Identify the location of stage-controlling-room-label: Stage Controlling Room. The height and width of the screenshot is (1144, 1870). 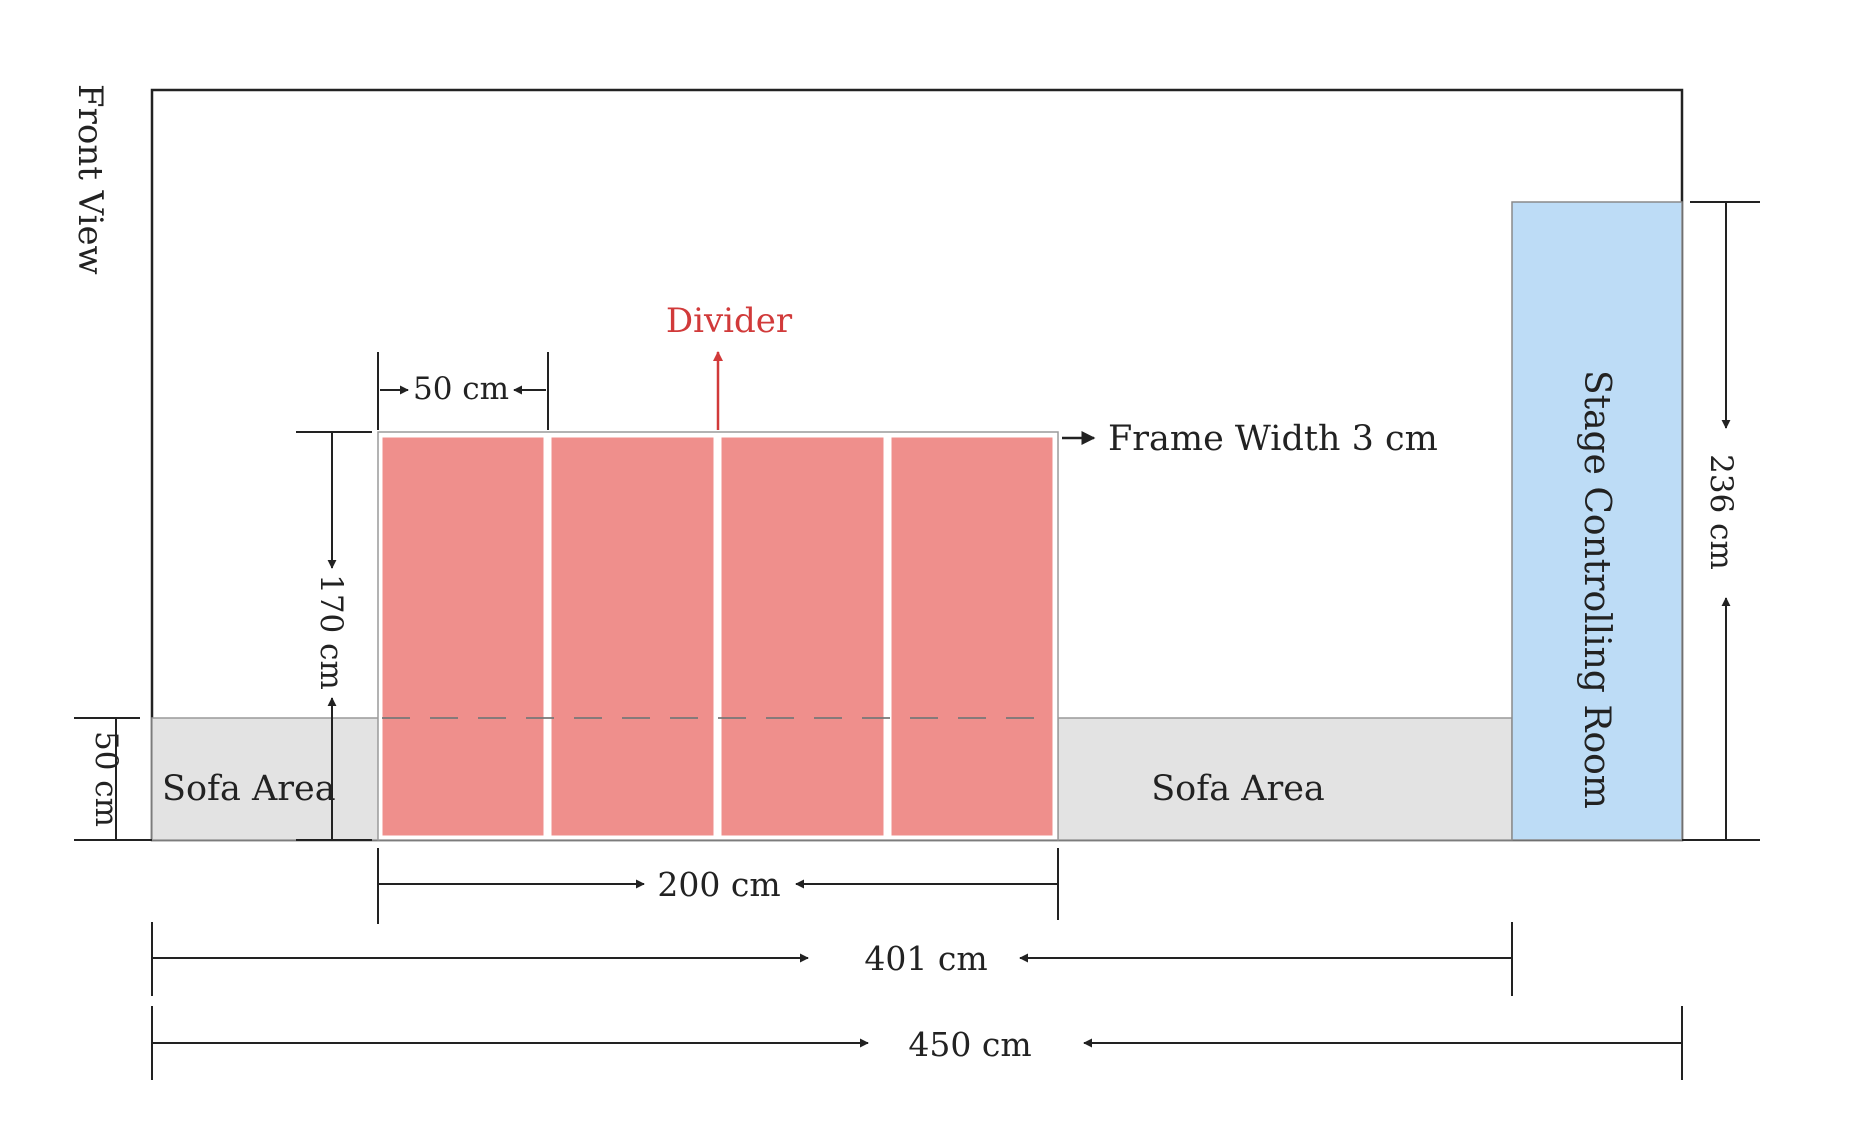
(1596, 589).